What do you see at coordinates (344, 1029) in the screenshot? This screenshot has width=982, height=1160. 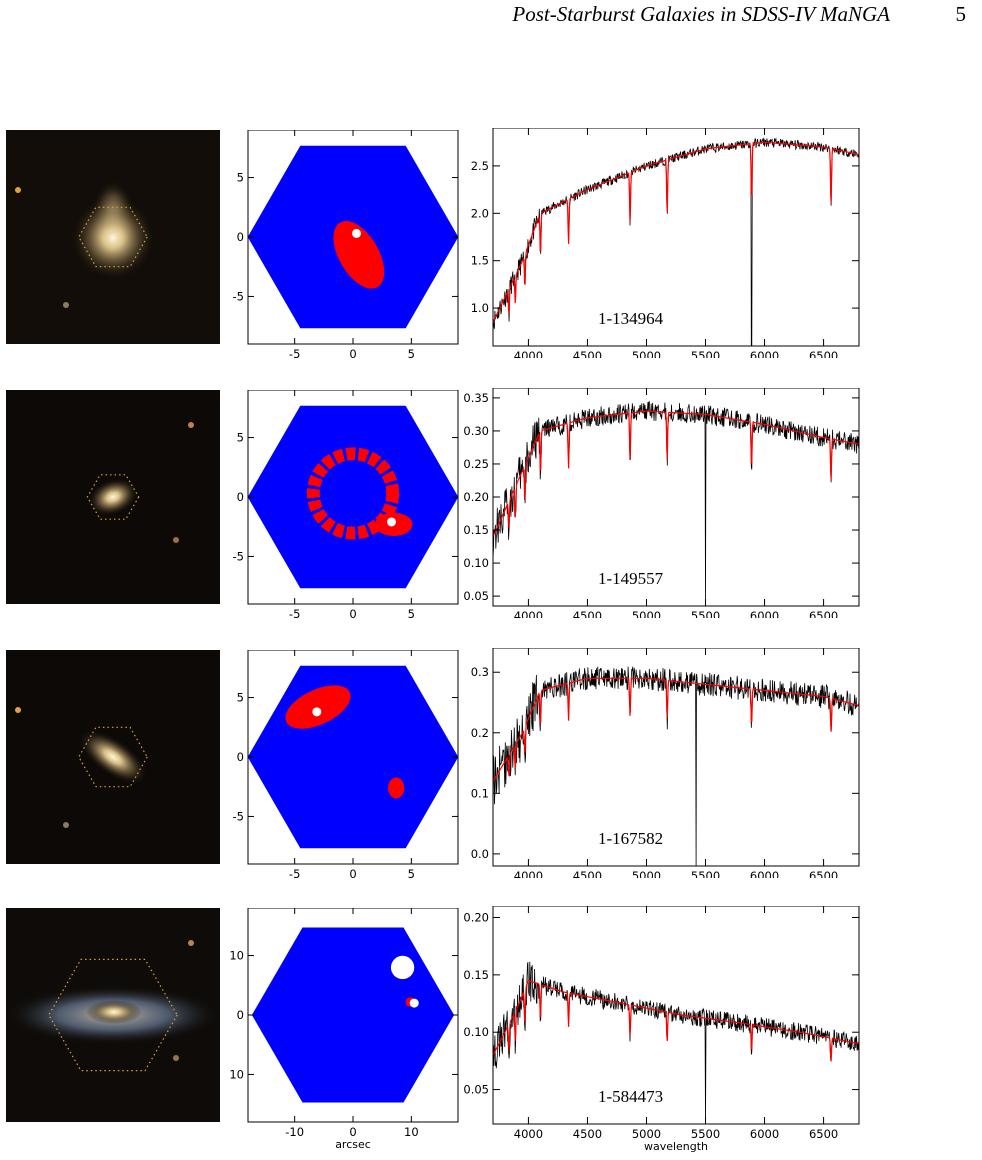 I see `psb-map: -10 0 10 10 0 -10 arcsec` at bounding box center [344, 1029].